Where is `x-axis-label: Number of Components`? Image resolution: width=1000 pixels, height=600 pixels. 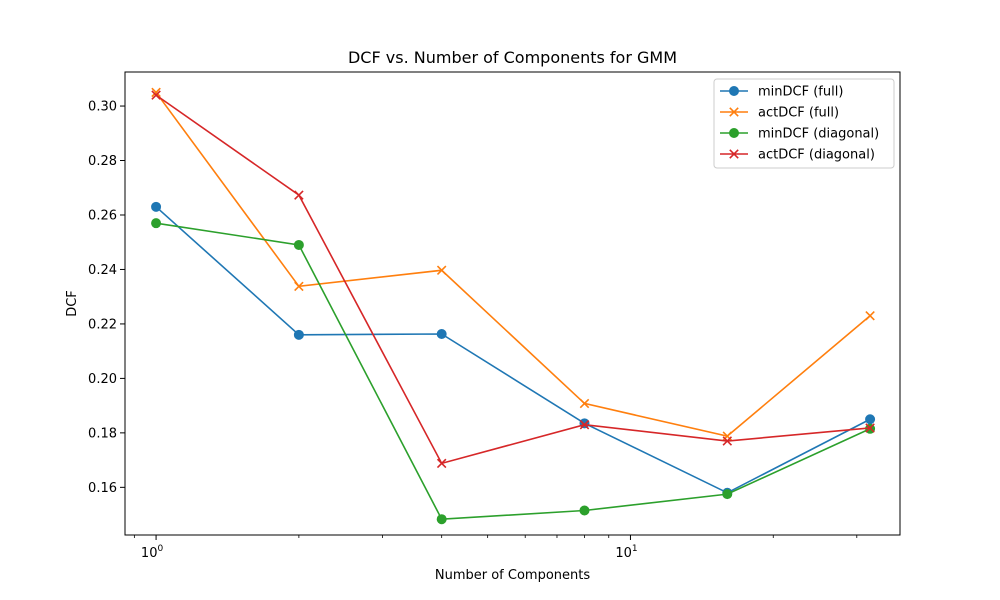 x-axis-label: Number of Components is located at coordinates (512, 575).